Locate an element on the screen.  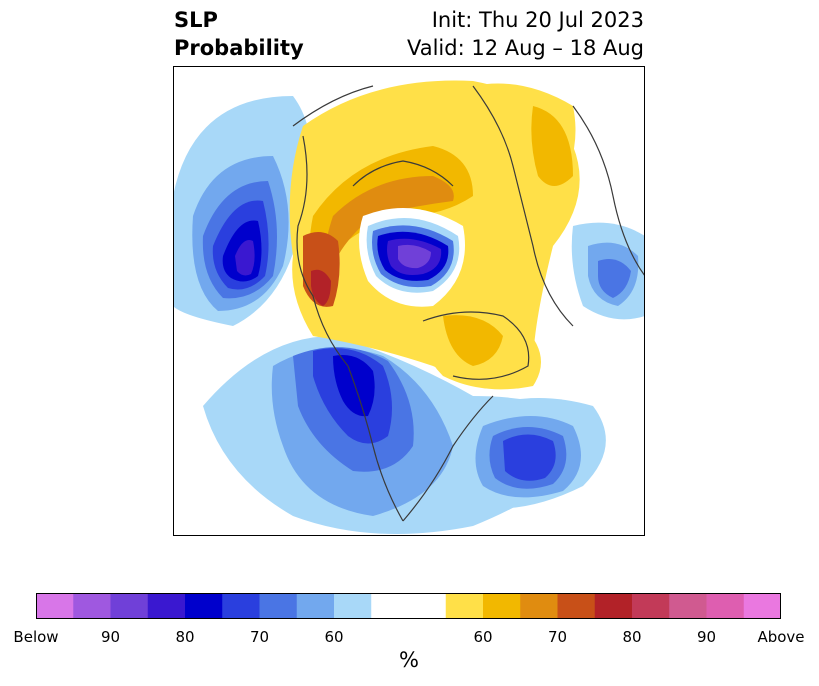
colorbar is located at coordinates (409, 606).